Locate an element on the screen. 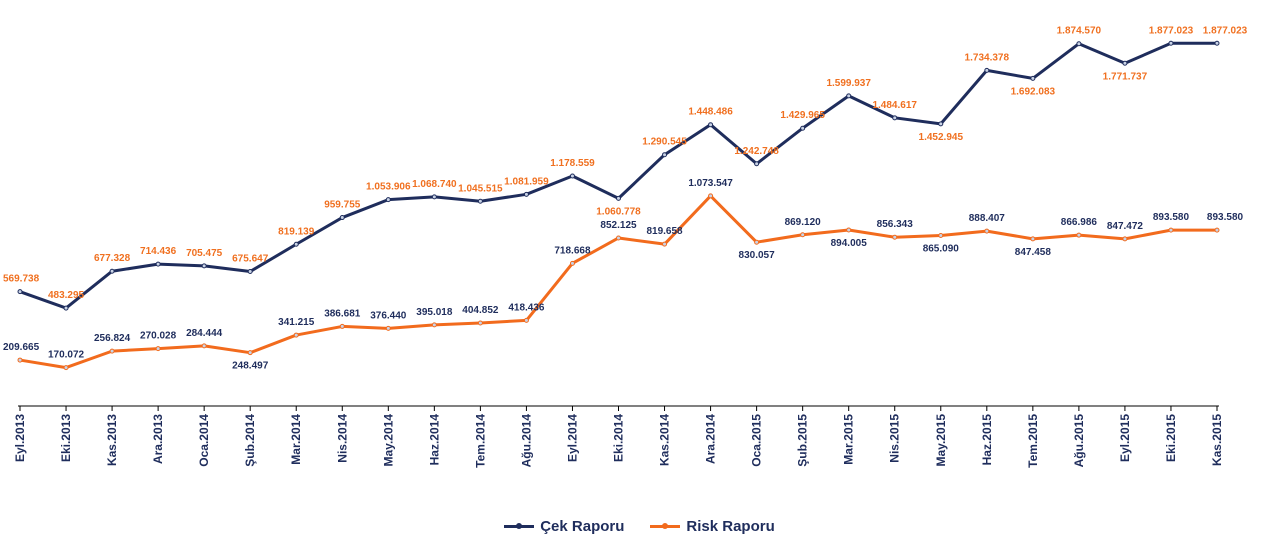 The height and width of the screenshot is (554, 1279). cek-raporu-data-label: 1.874.570 is located at coordinates (1079, 31).